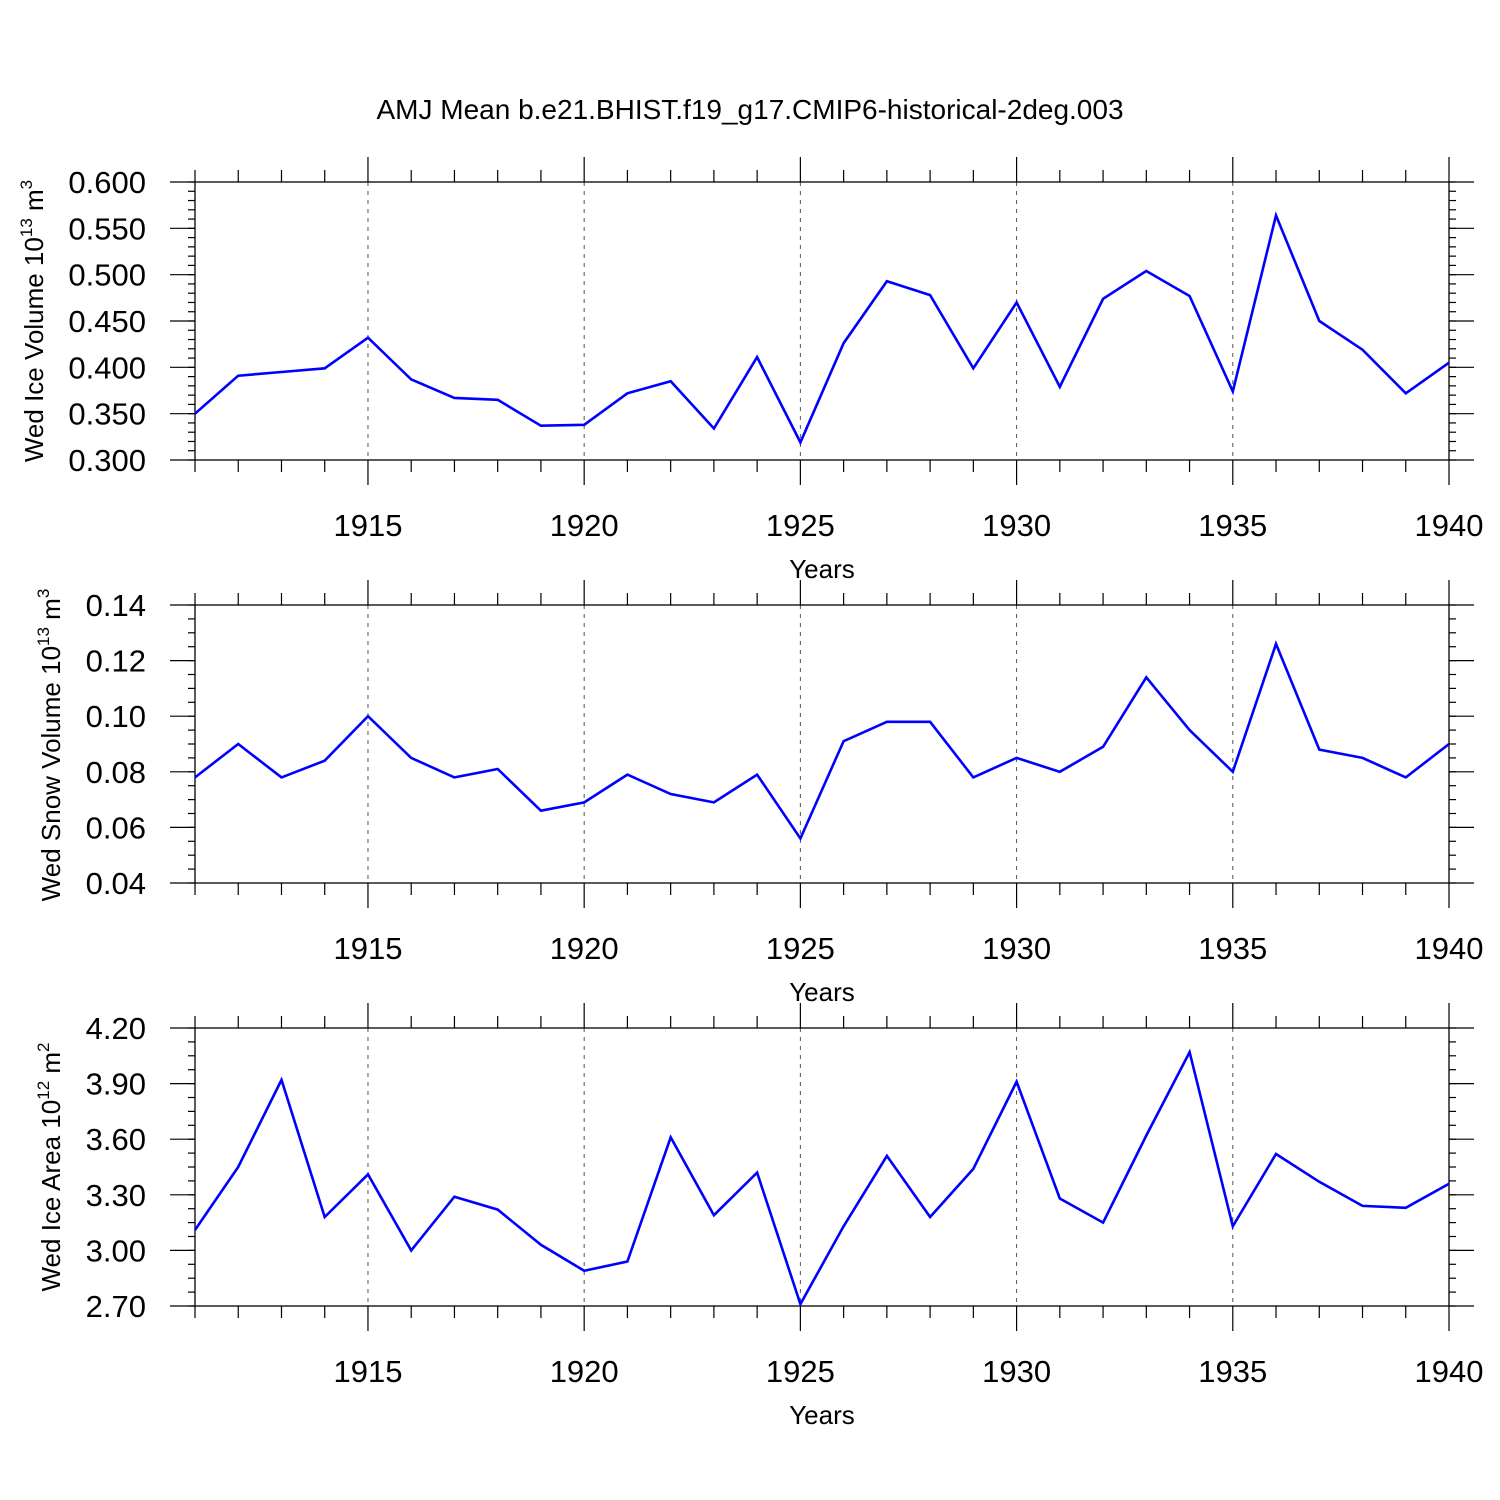  What do you see at coordinates (116, 661) in the screenshot?
I see `y-tick-label: 0.12` at bounding box center [116, 661].